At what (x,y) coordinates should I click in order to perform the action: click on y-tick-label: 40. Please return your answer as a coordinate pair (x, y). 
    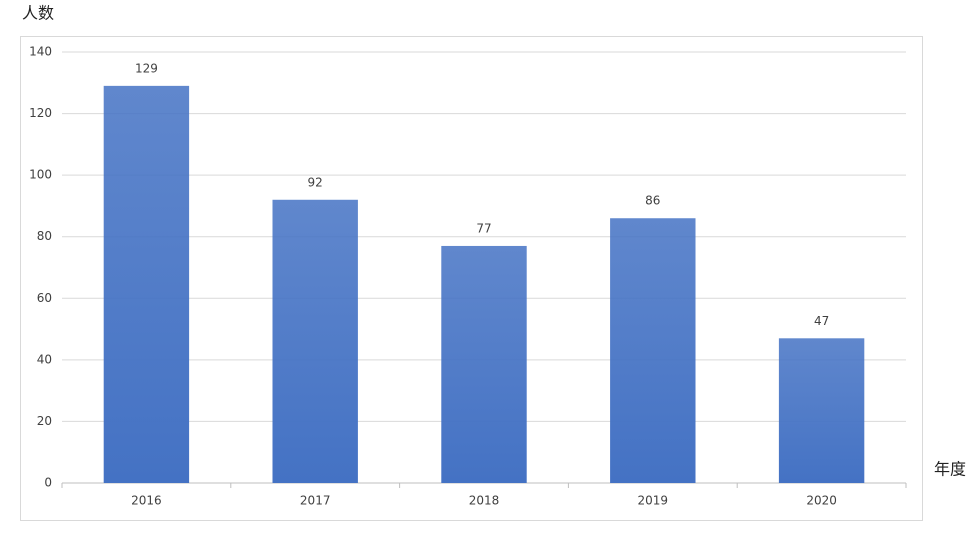
    Looking at the image, I should click on (44, 359).